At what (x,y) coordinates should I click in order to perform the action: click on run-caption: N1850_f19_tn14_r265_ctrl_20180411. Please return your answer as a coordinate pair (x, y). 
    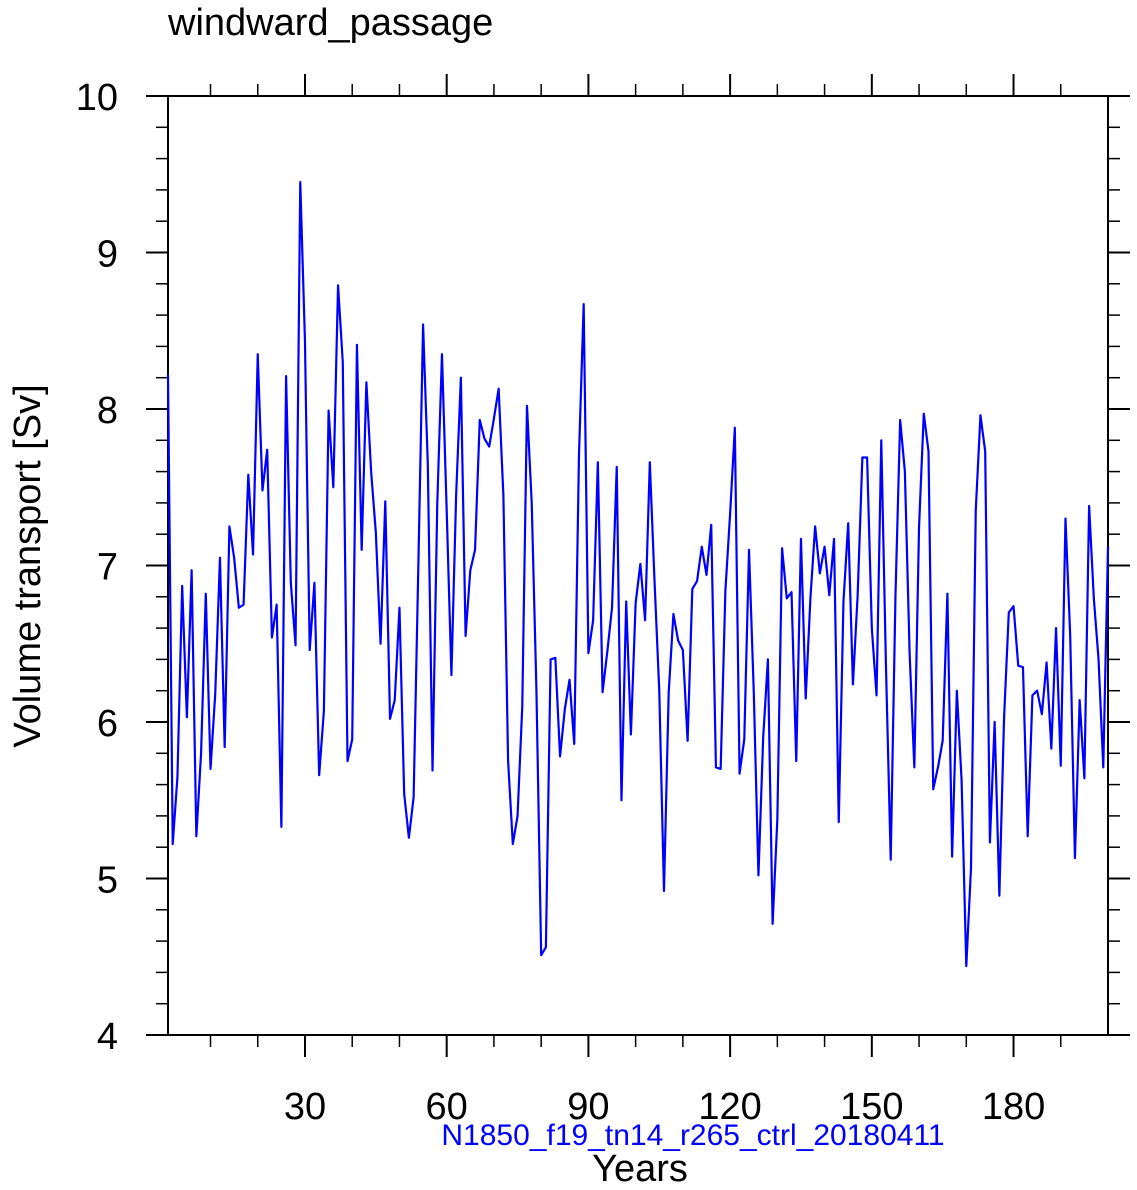
    Looking at the image, I should click on (692, 1135).